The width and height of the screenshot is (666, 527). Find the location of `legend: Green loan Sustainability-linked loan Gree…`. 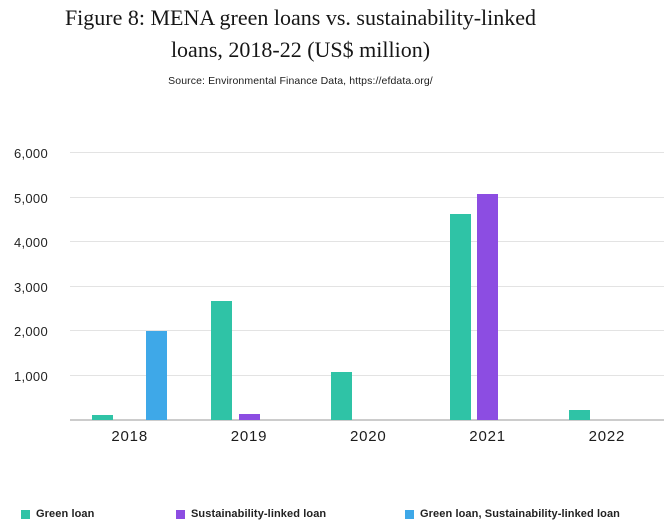

legend: Green loan Sustainability-linked loan Gree… is located at coordinates (333, 515).